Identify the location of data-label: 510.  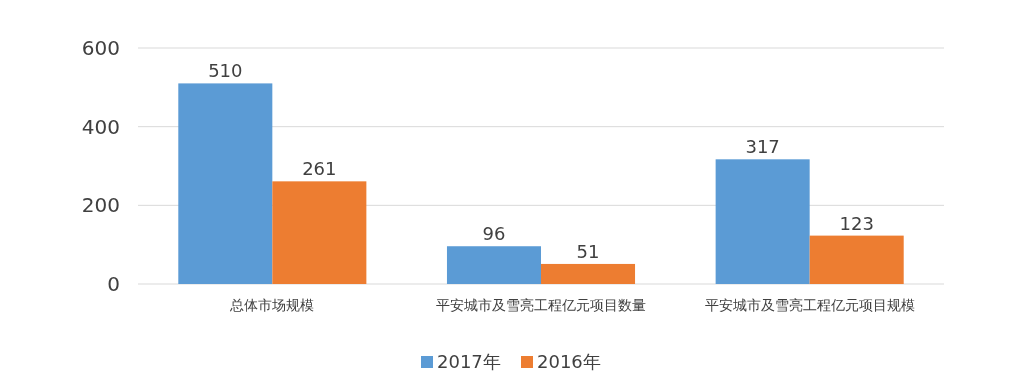
(225, 71).